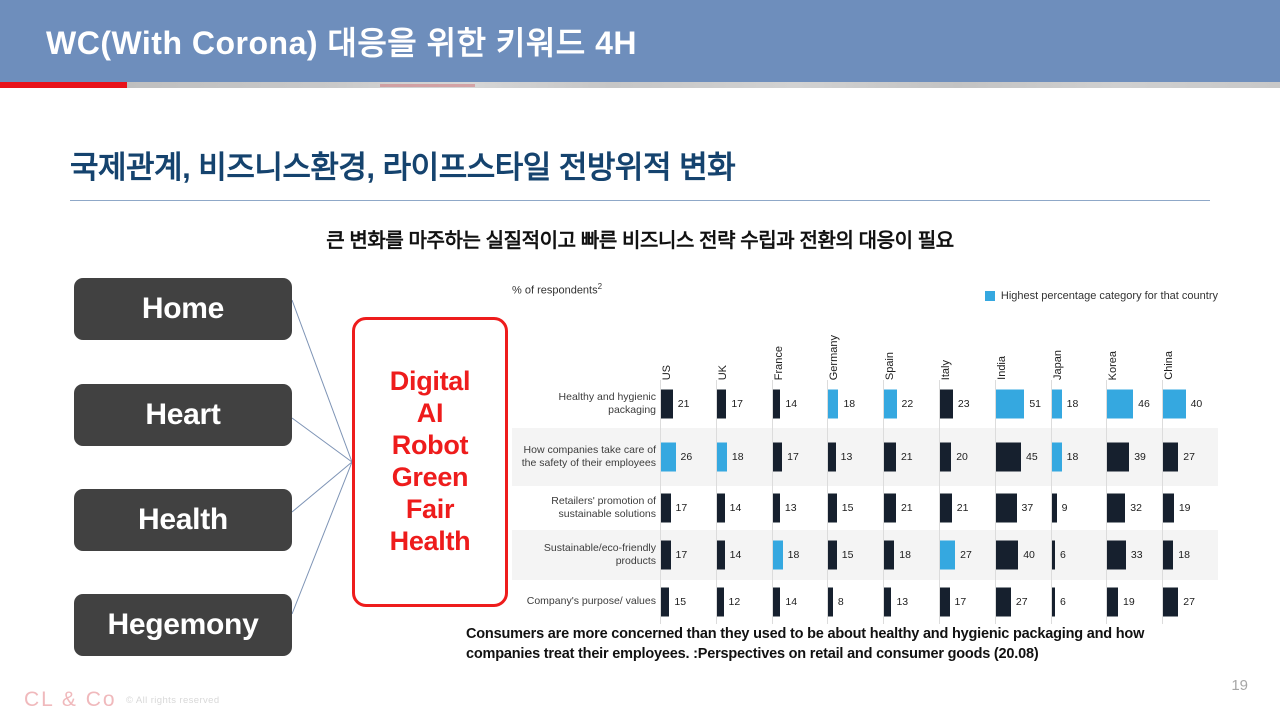  Describe the element at coordinates (1064, 508) in the screenshot. I see `chart-bar-value: 9` at that location.